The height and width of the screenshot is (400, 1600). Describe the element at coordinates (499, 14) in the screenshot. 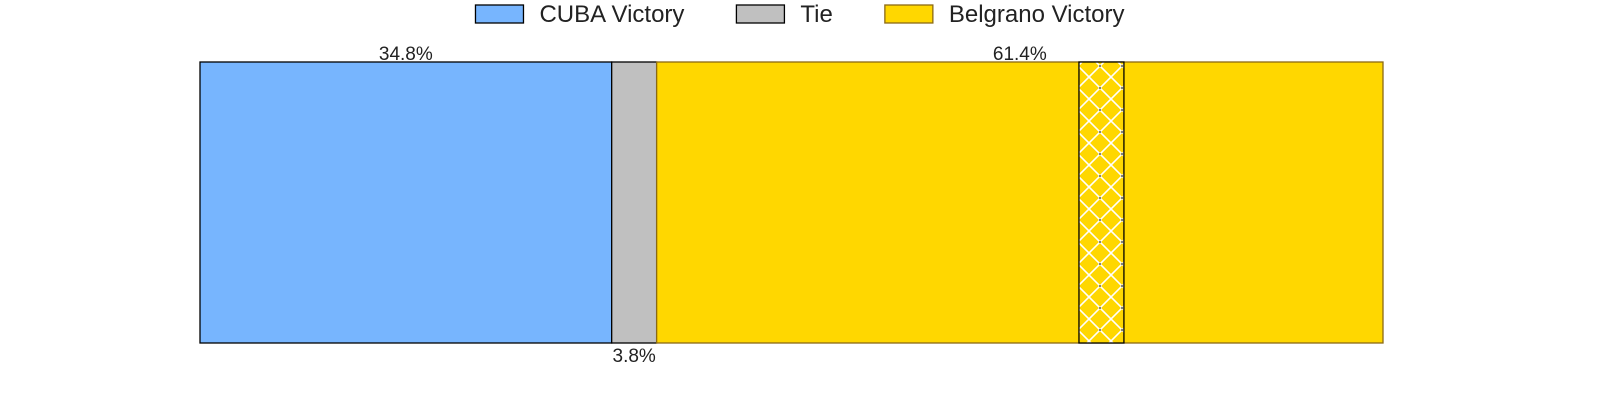

I see `legend-swatch-cuba-victory` at that location.